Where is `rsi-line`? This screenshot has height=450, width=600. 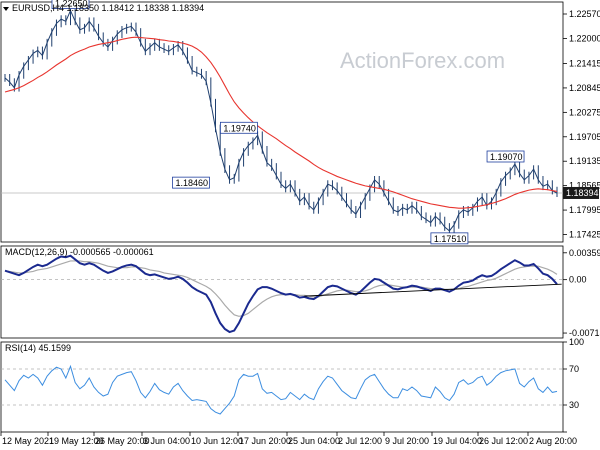
rsi-line is located at coordinates (281, 389).